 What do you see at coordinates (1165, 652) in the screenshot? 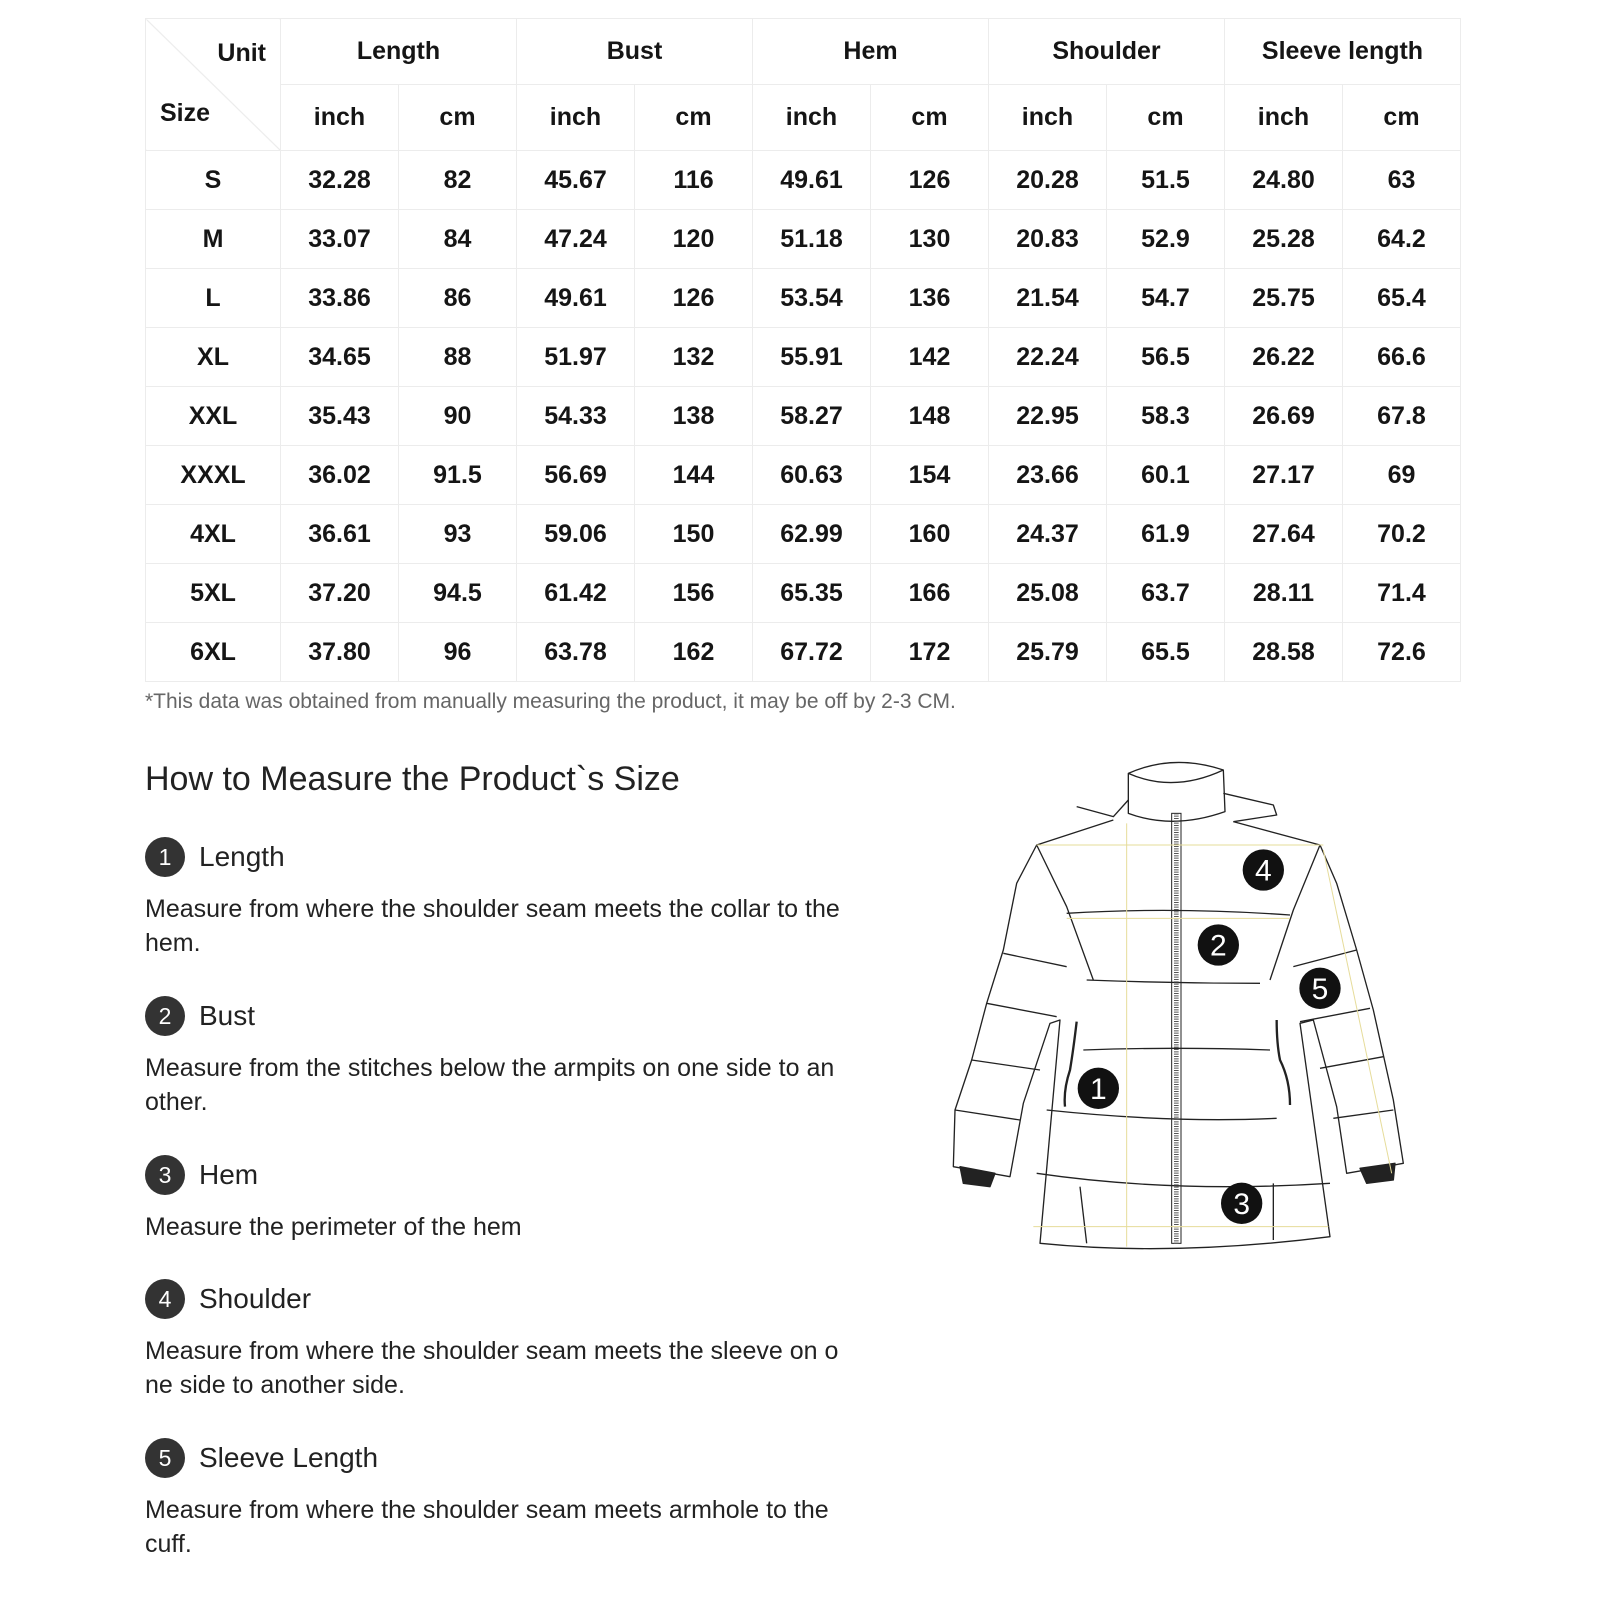
I see `value-cell: 65.5` at bounding box center [1165, 652].